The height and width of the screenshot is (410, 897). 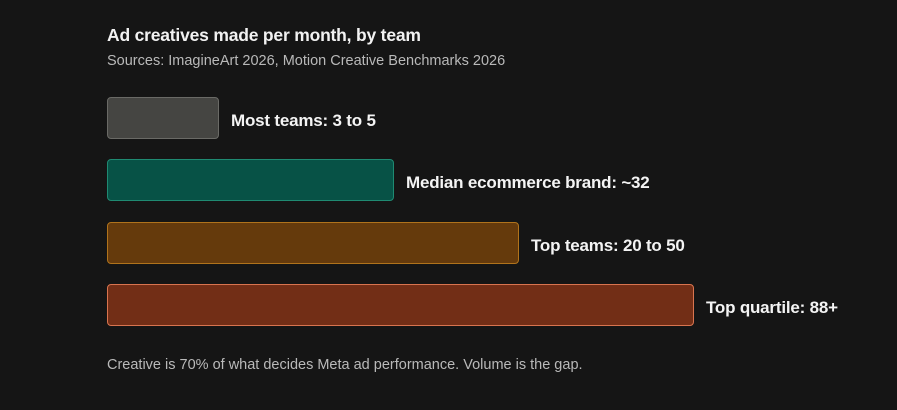 I want to click on bar-label-median-ecommerce-brand: Median ecommerce brand: ~32, so click(x=528, y=182).